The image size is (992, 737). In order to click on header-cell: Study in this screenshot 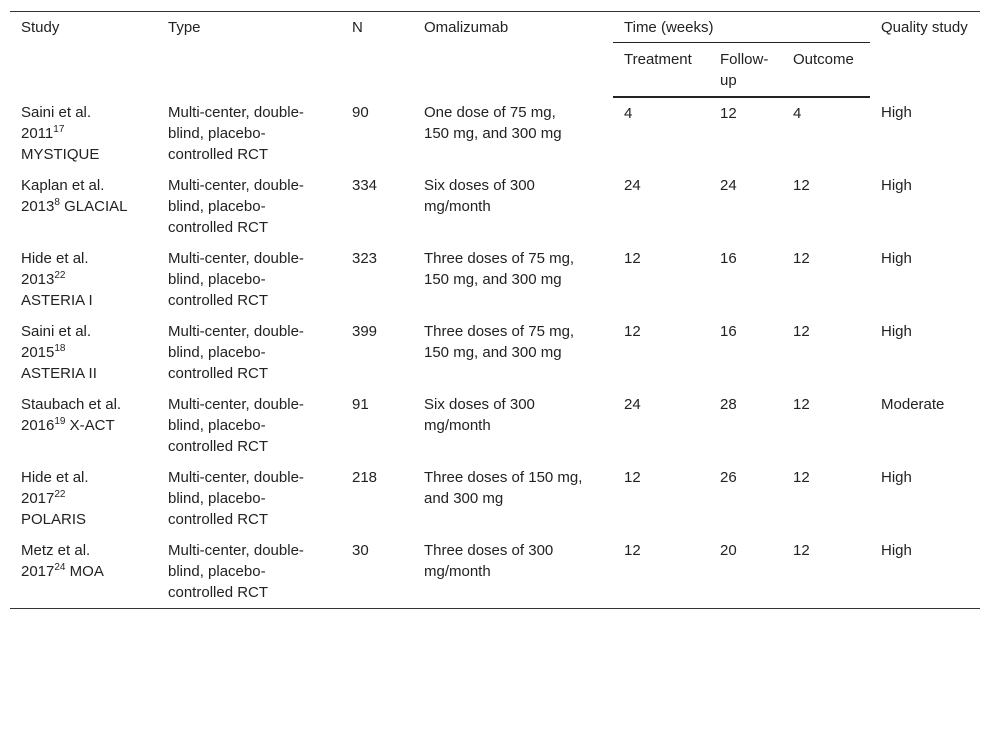, I will do `click(40, 27)`.